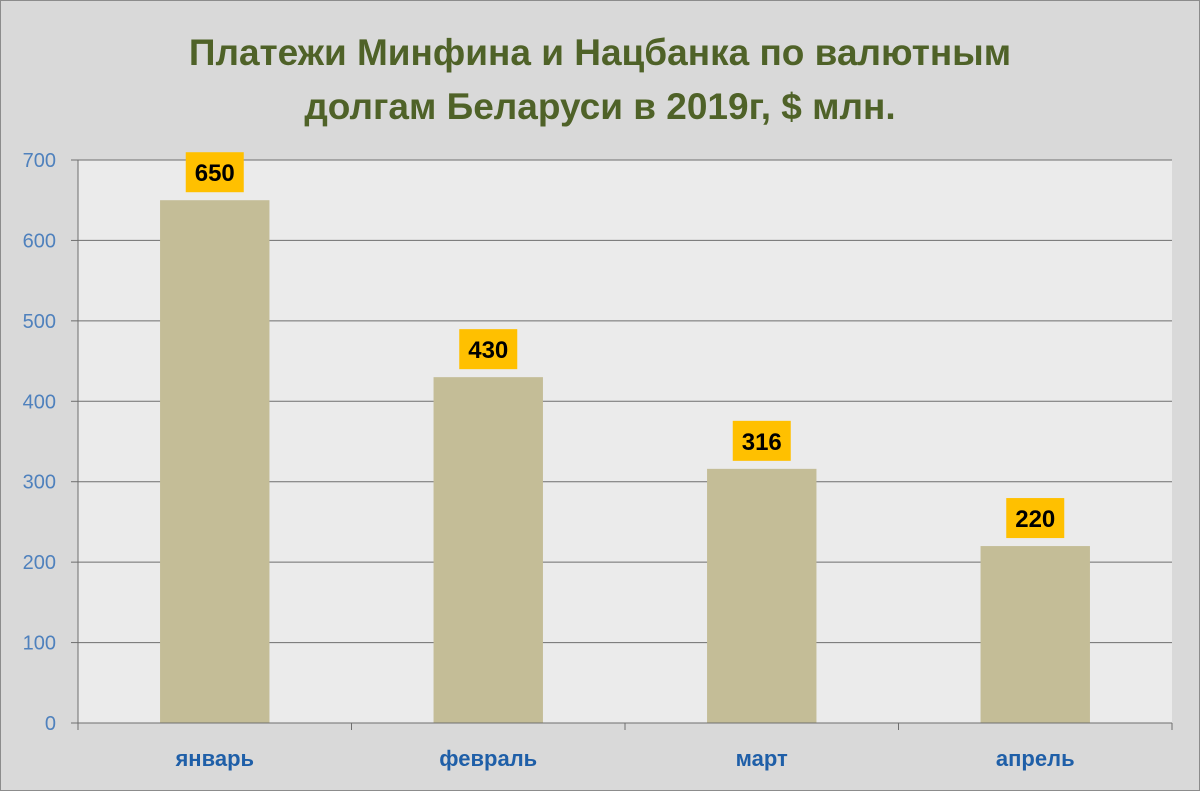 This screenshot has height=791, width=1200. I want to click on y-tick-label: 0, so click(50, 724).